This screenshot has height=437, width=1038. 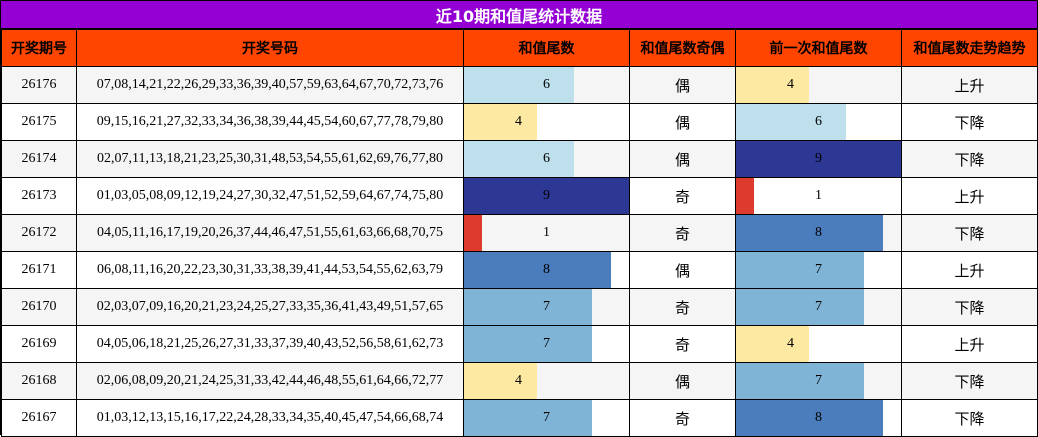 What do you see at coordinates (39, 418) in the screenshot?
I see `period-cell: 26167` at bounding box center [39, 418].